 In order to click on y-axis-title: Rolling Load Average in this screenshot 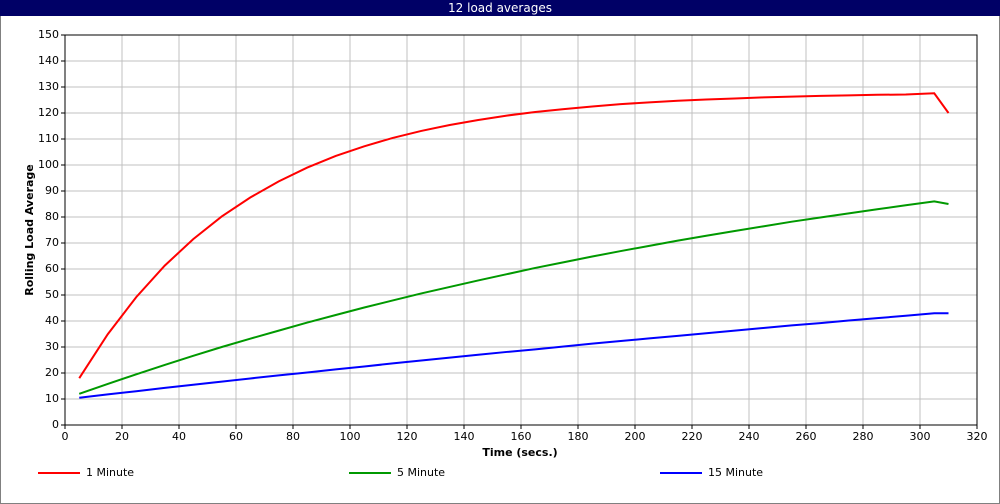, I will do `click(29, 230)`.